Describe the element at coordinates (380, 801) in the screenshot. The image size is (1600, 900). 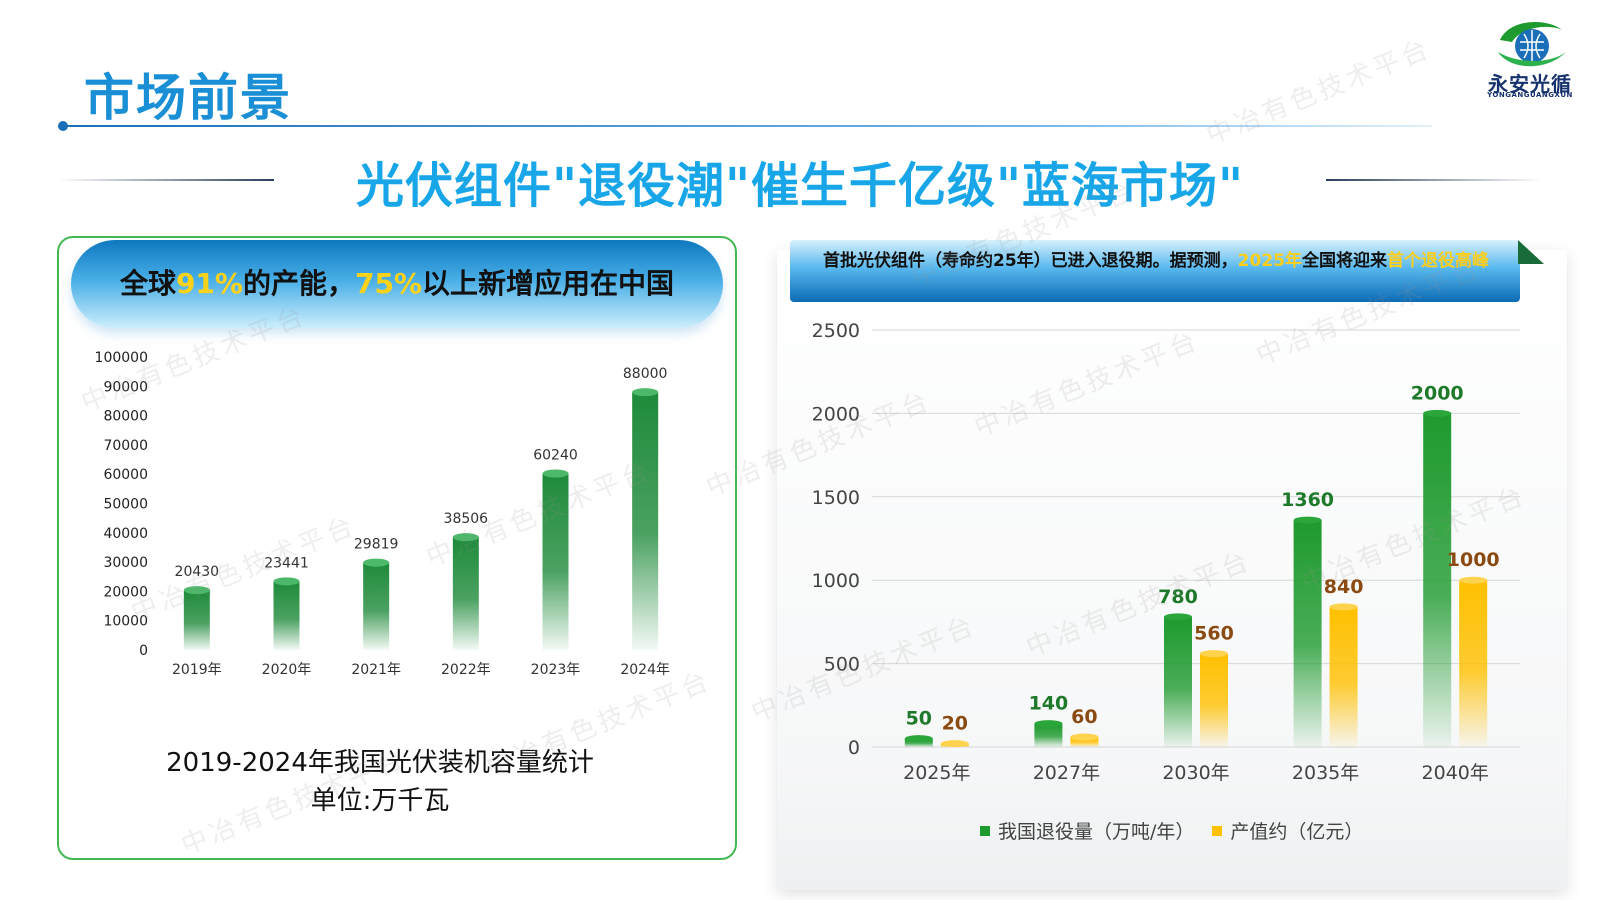
I see `chart1-unit: 单位:万千瓦` at that location.